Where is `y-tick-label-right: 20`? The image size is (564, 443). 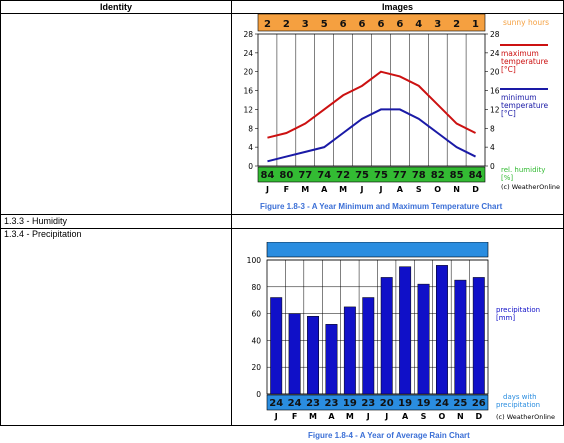
y-tick-label-right: 20 is located at coordinates (495, 72).